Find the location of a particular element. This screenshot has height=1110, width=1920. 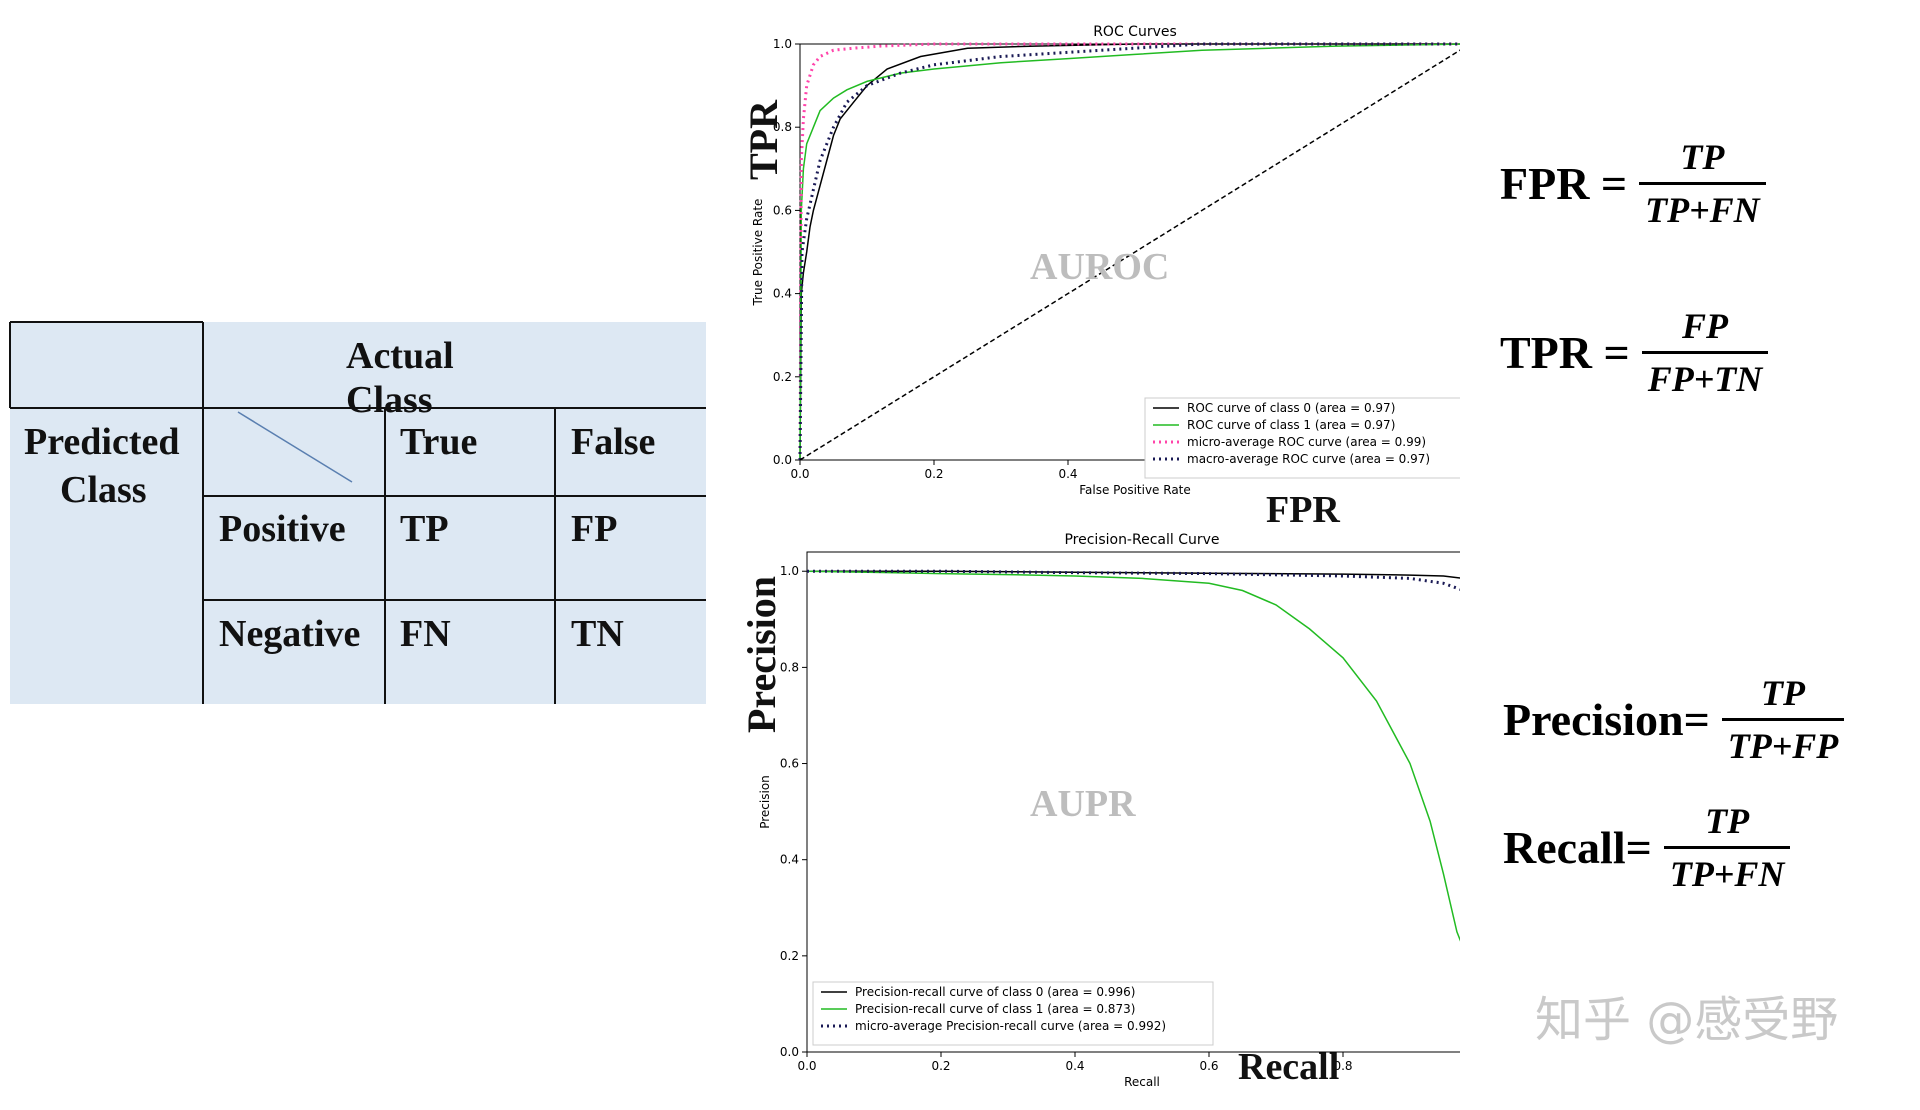

chart-title: Precision-Recall Curve is located at coordinates (1141, 540).